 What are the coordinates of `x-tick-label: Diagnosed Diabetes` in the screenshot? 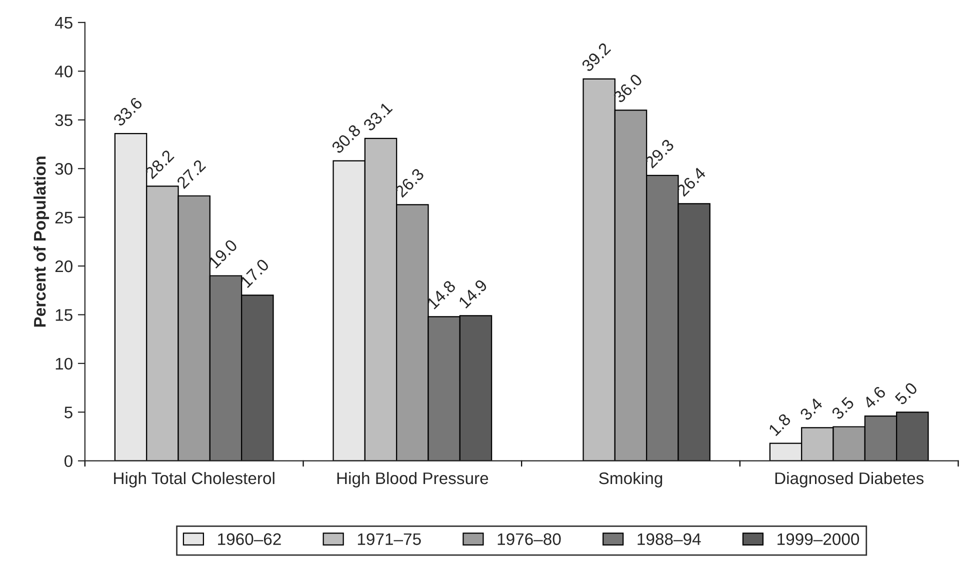 It's located at (849, 480).